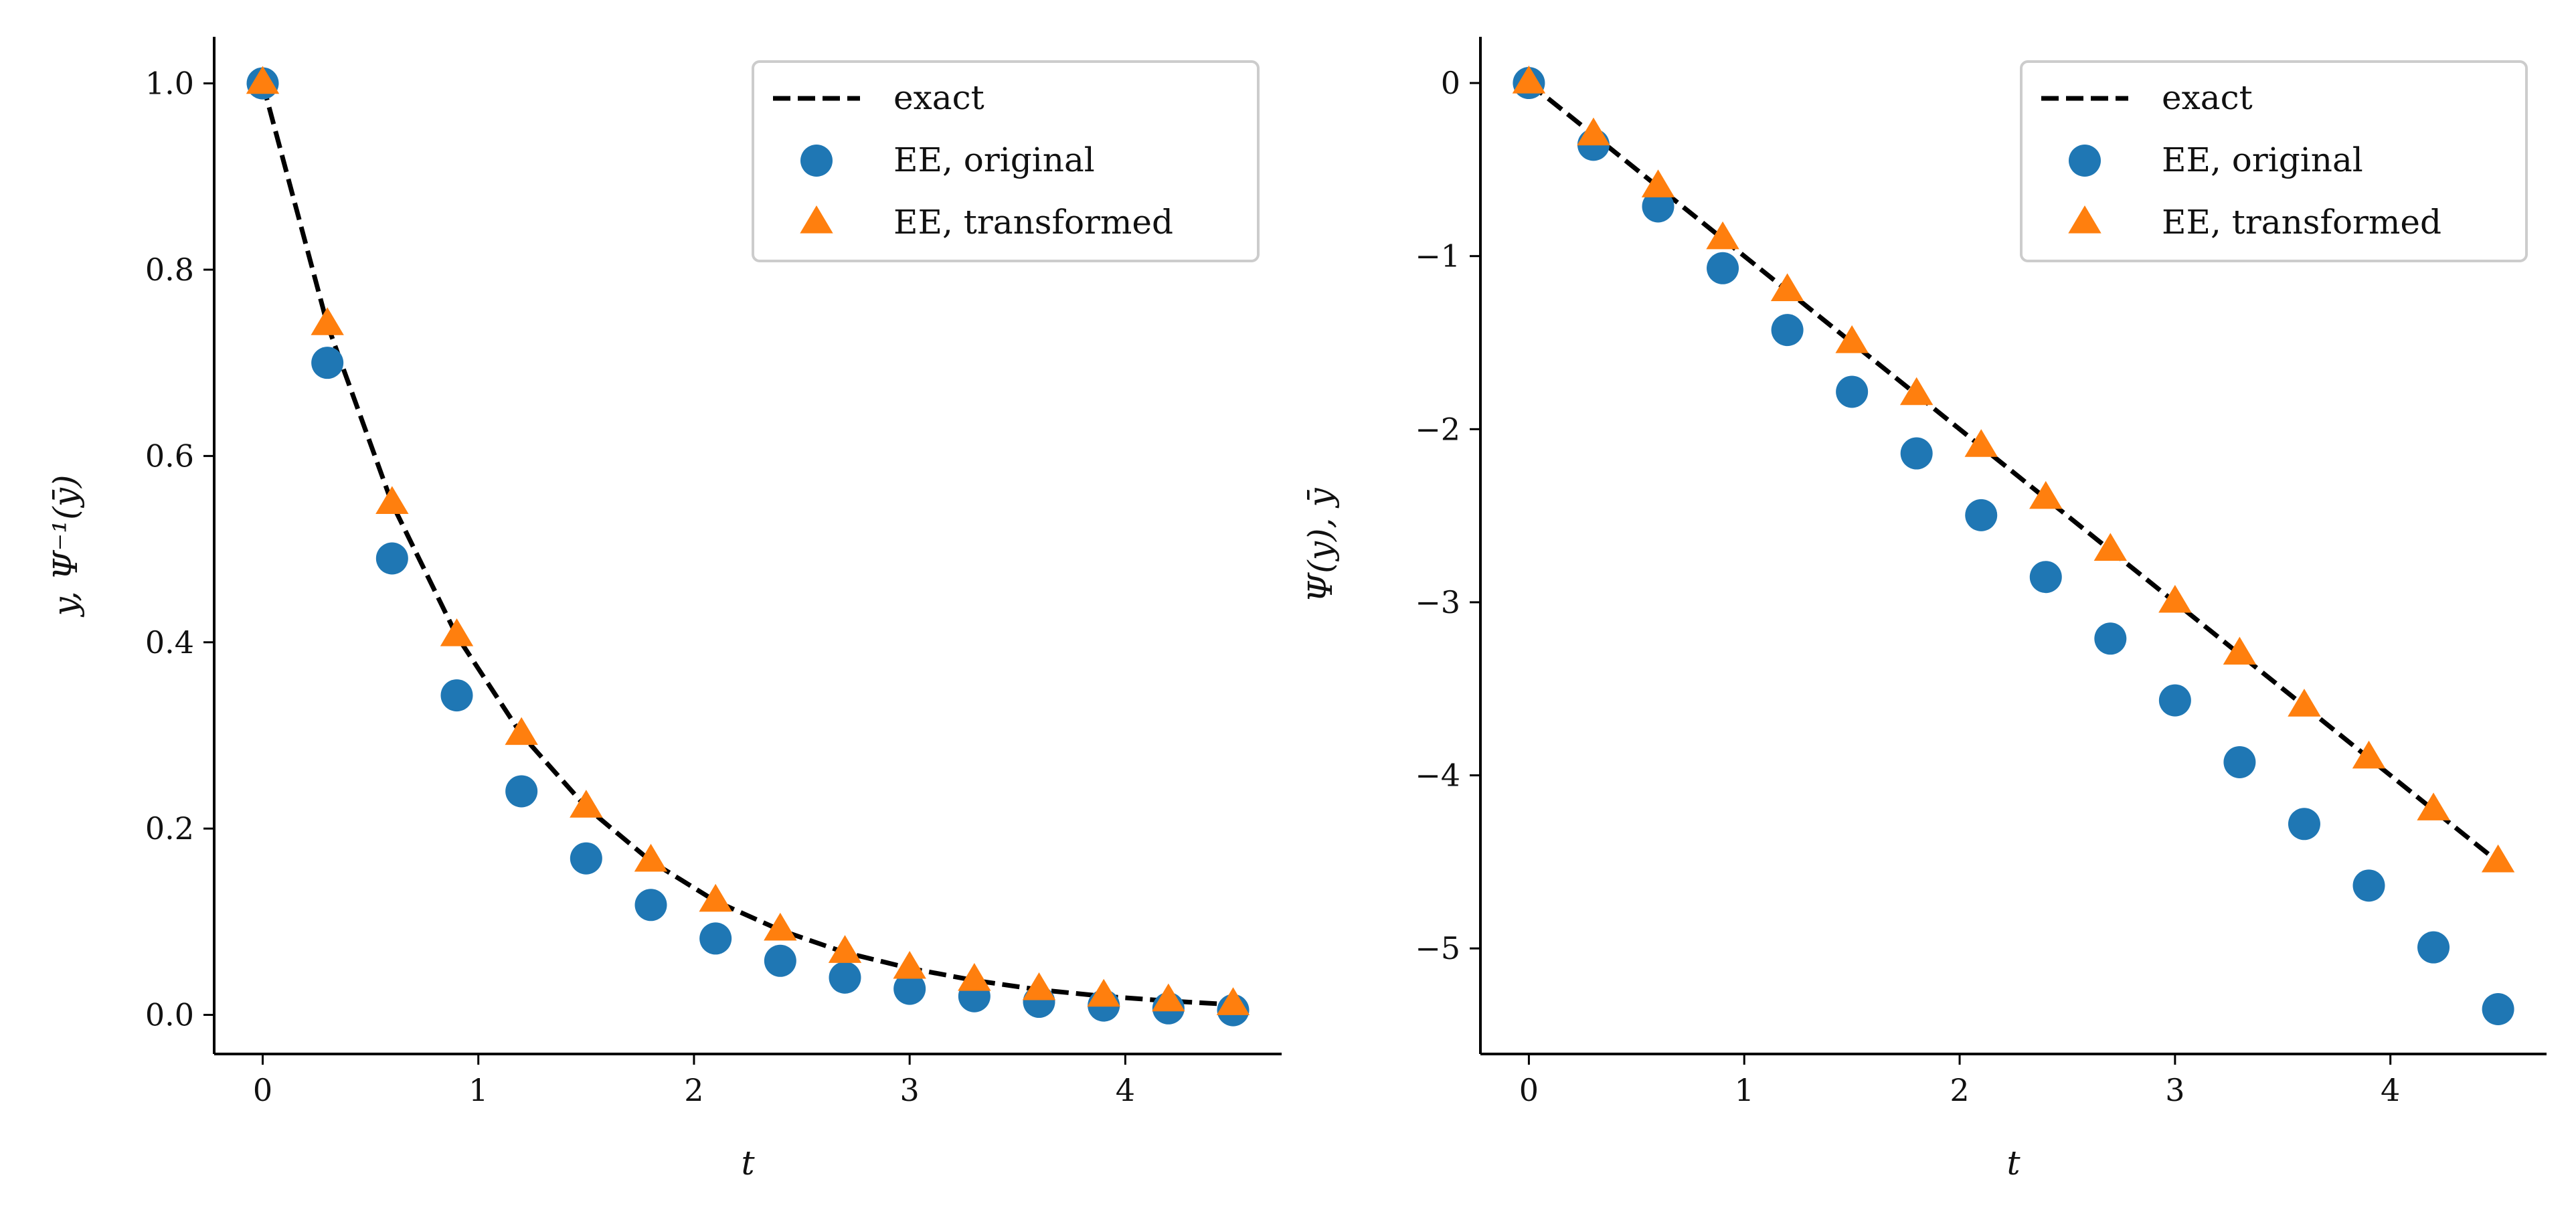  I want to click on legend: exact EE, original EE, transformed, so click(1006, 161).